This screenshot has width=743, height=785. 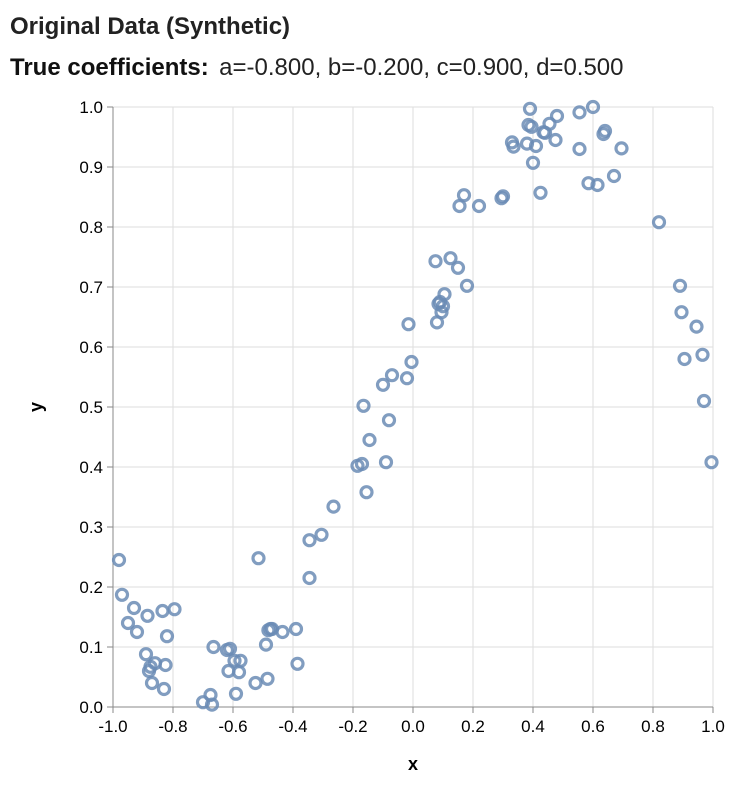 What do you see at coordinates (91, 227) in the screenshot?
I see `y-tick-label: 0.8` at bounding box center [91, 227].